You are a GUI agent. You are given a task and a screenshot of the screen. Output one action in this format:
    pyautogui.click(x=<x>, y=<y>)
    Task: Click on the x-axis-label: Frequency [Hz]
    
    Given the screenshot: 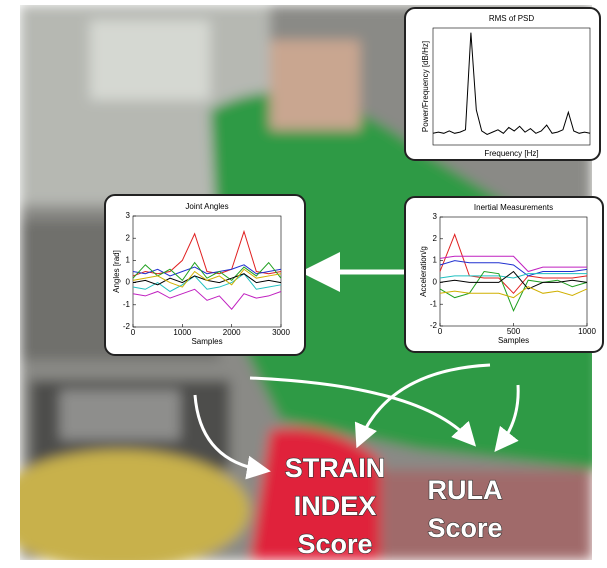 What is the action you would take?
    pyautogui.click(x=511, y=153)
    